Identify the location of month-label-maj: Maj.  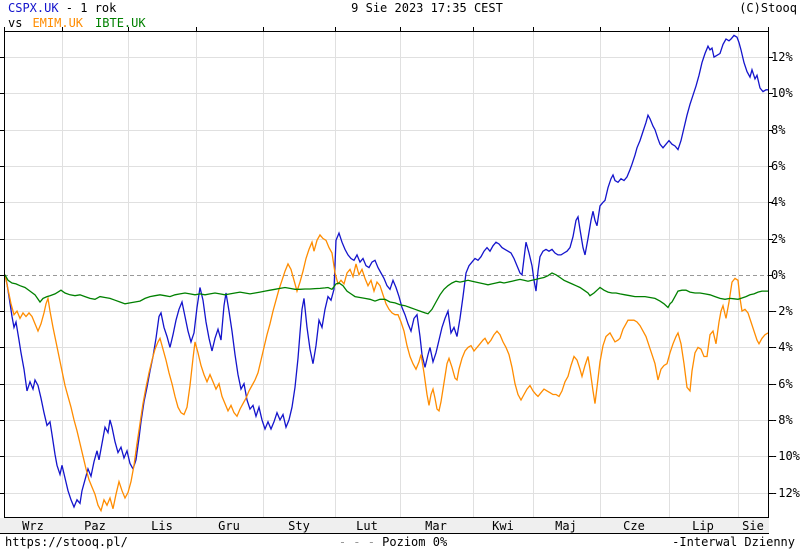
(566, 526).